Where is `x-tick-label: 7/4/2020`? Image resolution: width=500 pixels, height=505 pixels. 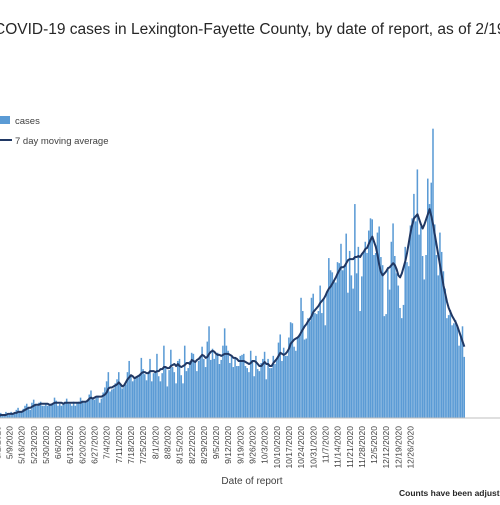
x-tick-label: 7/4/2020 is located at coordinates (107, 442).